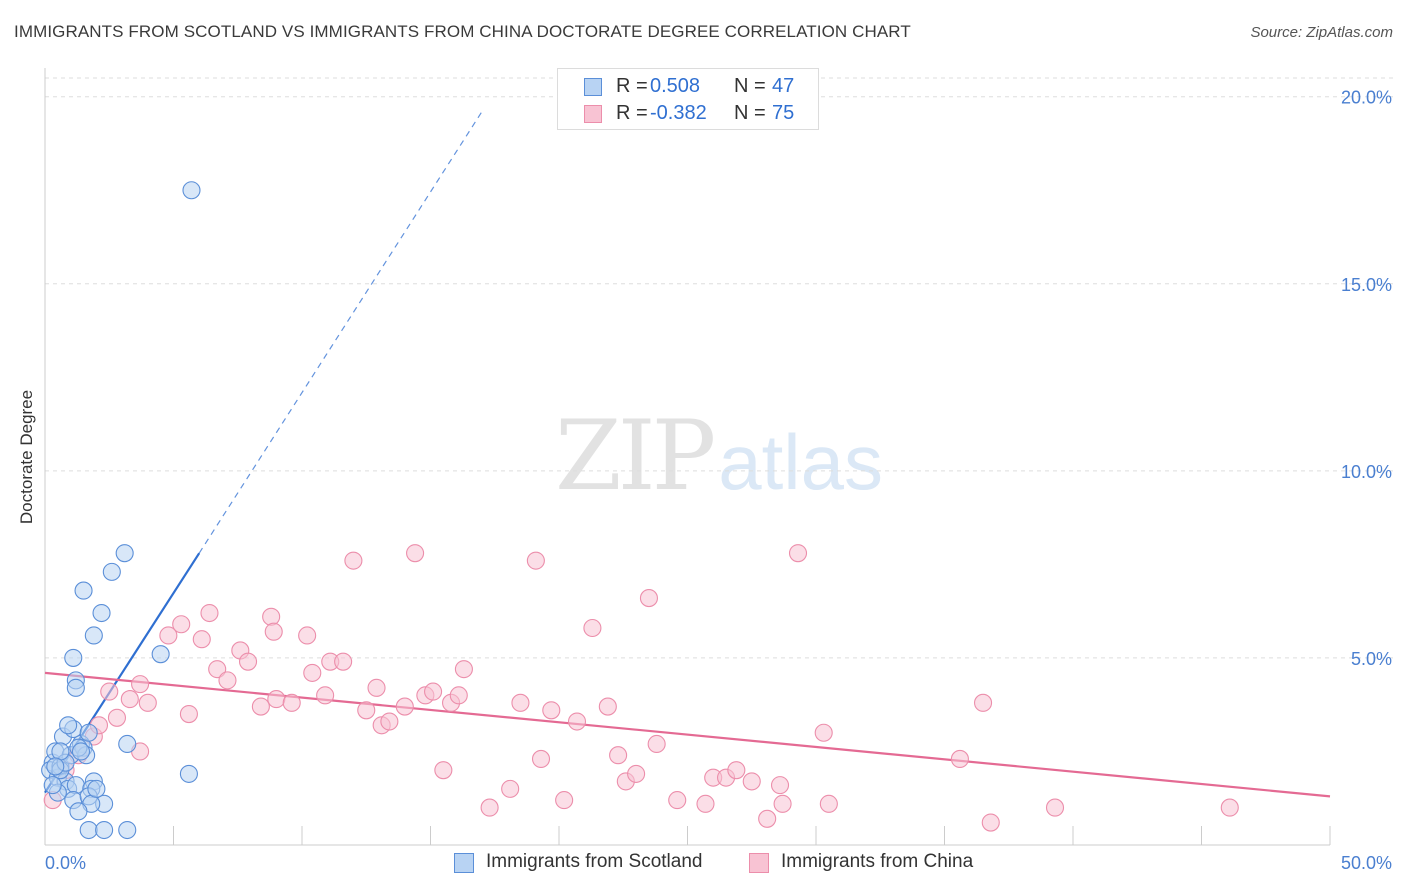 The image size is (1406, 892). I want to click on r-value: -0.382, so click(678, 113).